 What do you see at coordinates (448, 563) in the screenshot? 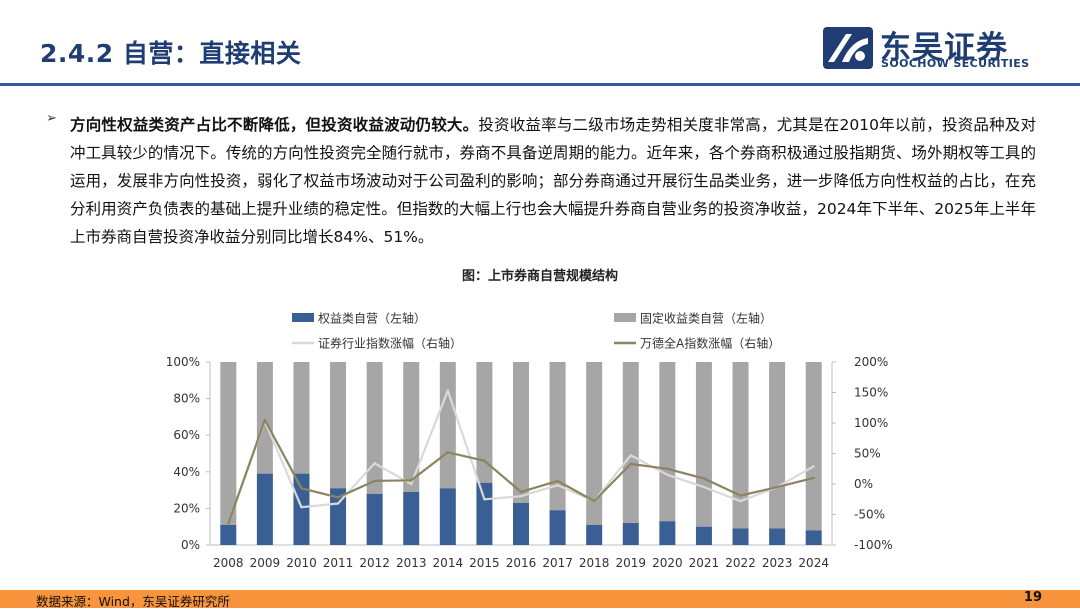
I see `x-tick-label-2014: 2014` at bounding box center [448, 563].